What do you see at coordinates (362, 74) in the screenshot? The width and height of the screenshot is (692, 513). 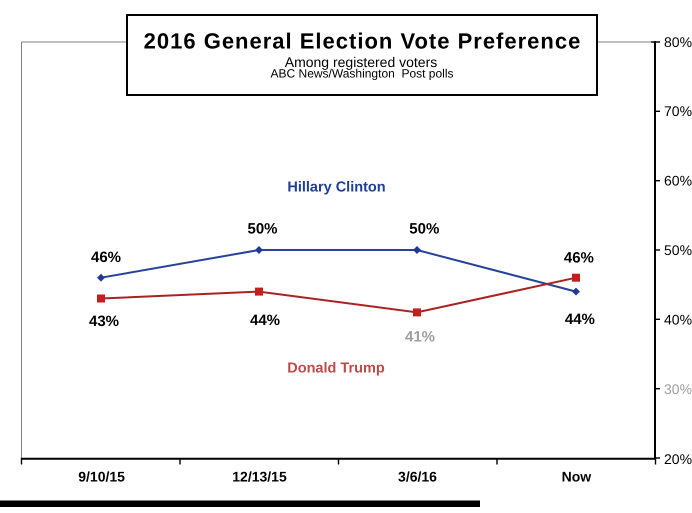 I see `svg-text:ABC News/Washington Post poll: ABC News/Washington Post polls` at bounding box center [362, 74].